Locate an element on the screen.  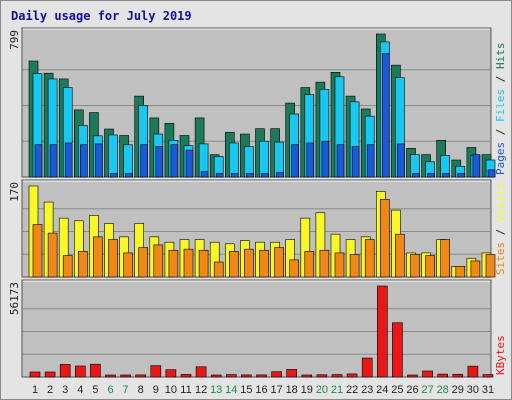
day-label-5: 5 is located at coordinates (95, 390).